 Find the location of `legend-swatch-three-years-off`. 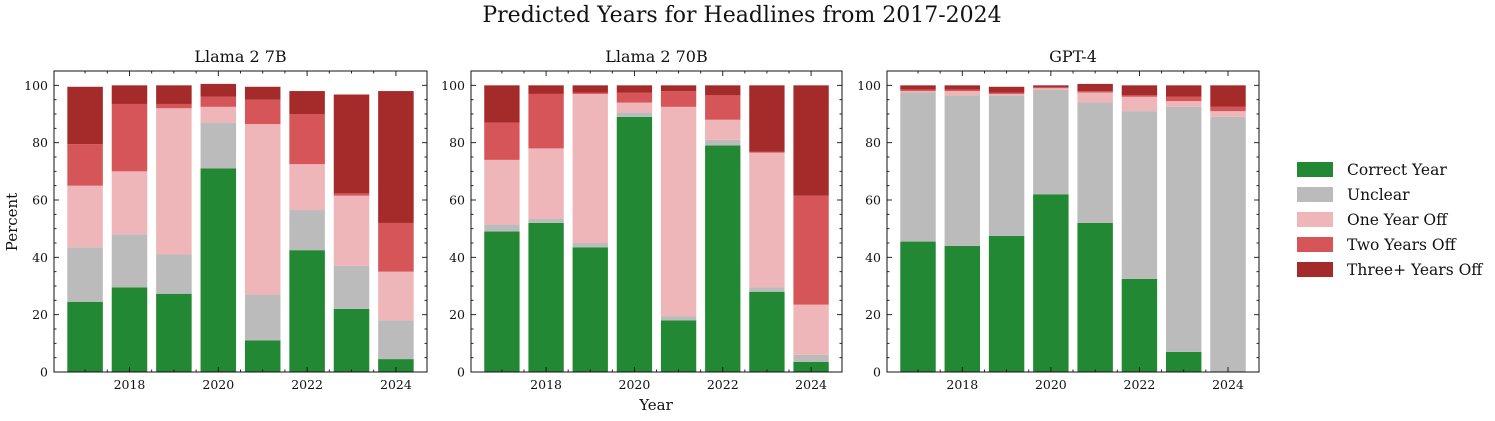

legend-swatch-three-years-off is located at coordinates (1315, 269).